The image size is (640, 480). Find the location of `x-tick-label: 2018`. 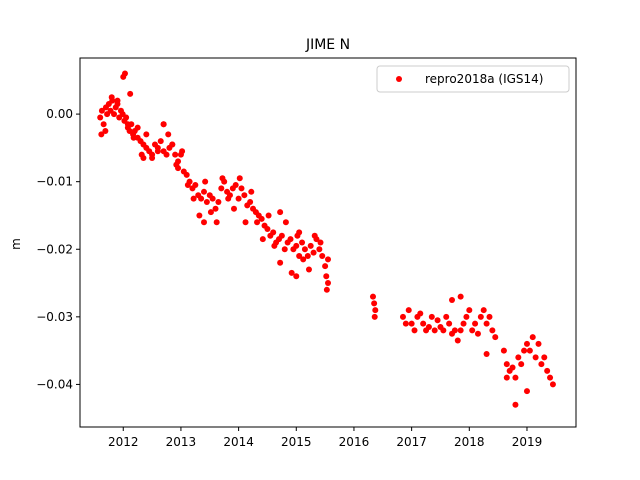

x-tick-label: 2018 is located at coordinates (469, 442).